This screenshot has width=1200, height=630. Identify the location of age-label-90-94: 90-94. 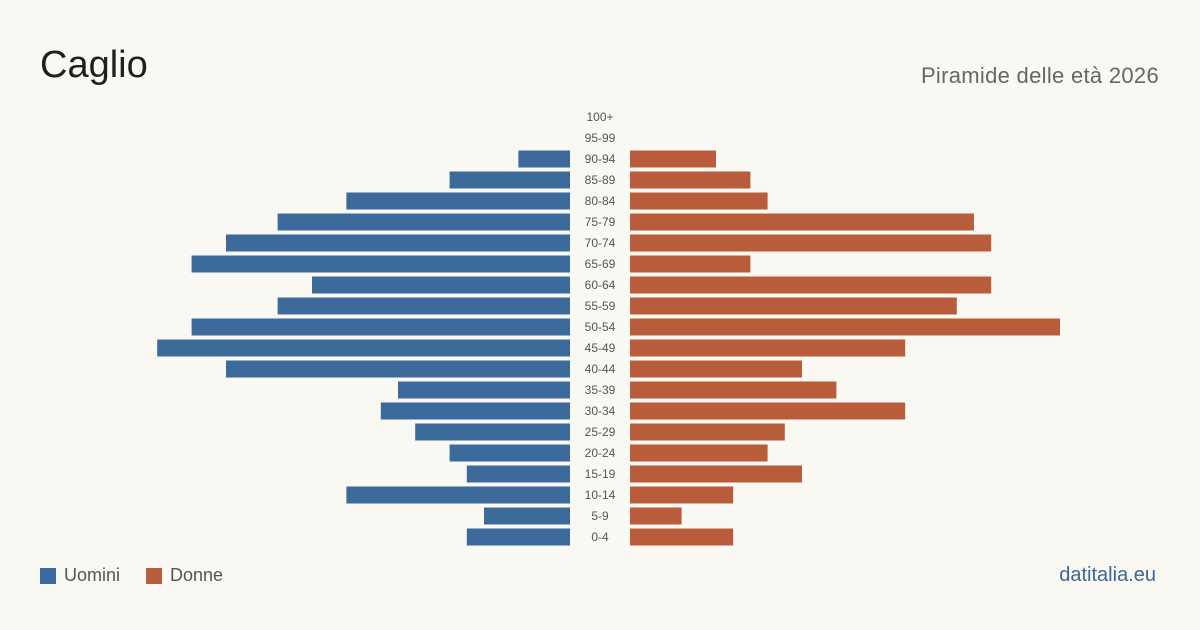
(600, 159).